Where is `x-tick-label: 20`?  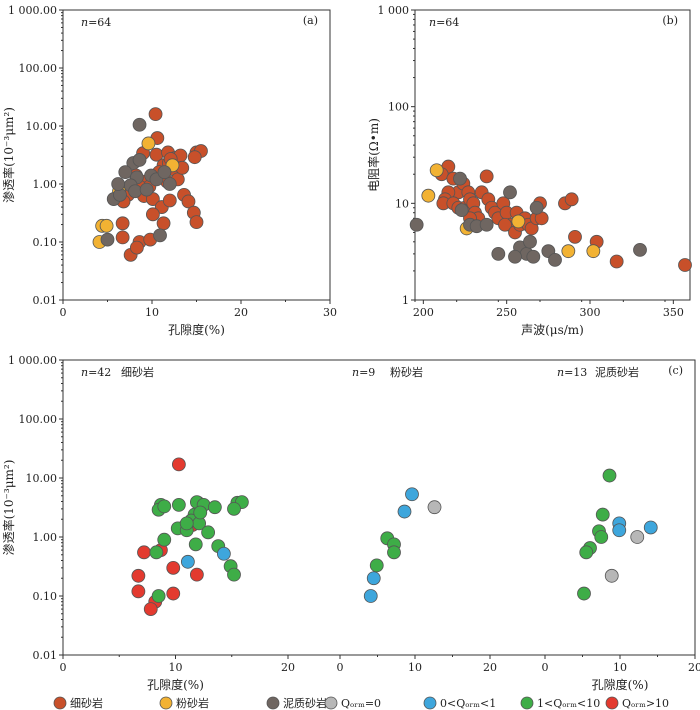 x-tick-label: 20 is located at coordinates (490, 667).